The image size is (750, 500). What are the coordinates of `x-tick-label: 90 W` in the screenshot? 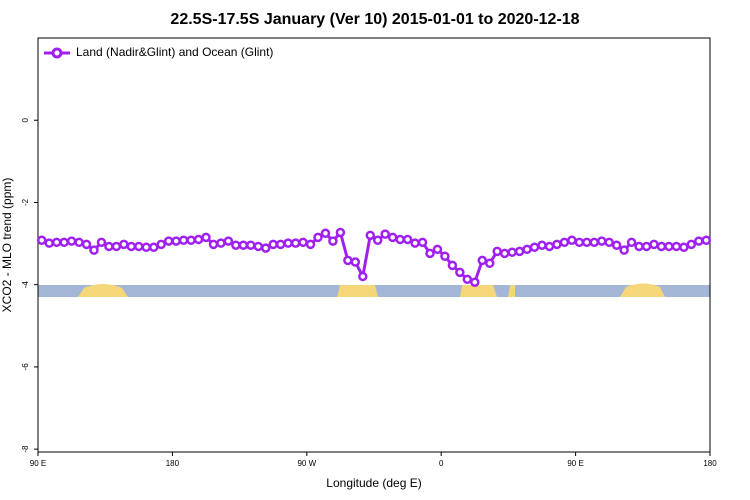 It's located at (306, 463).